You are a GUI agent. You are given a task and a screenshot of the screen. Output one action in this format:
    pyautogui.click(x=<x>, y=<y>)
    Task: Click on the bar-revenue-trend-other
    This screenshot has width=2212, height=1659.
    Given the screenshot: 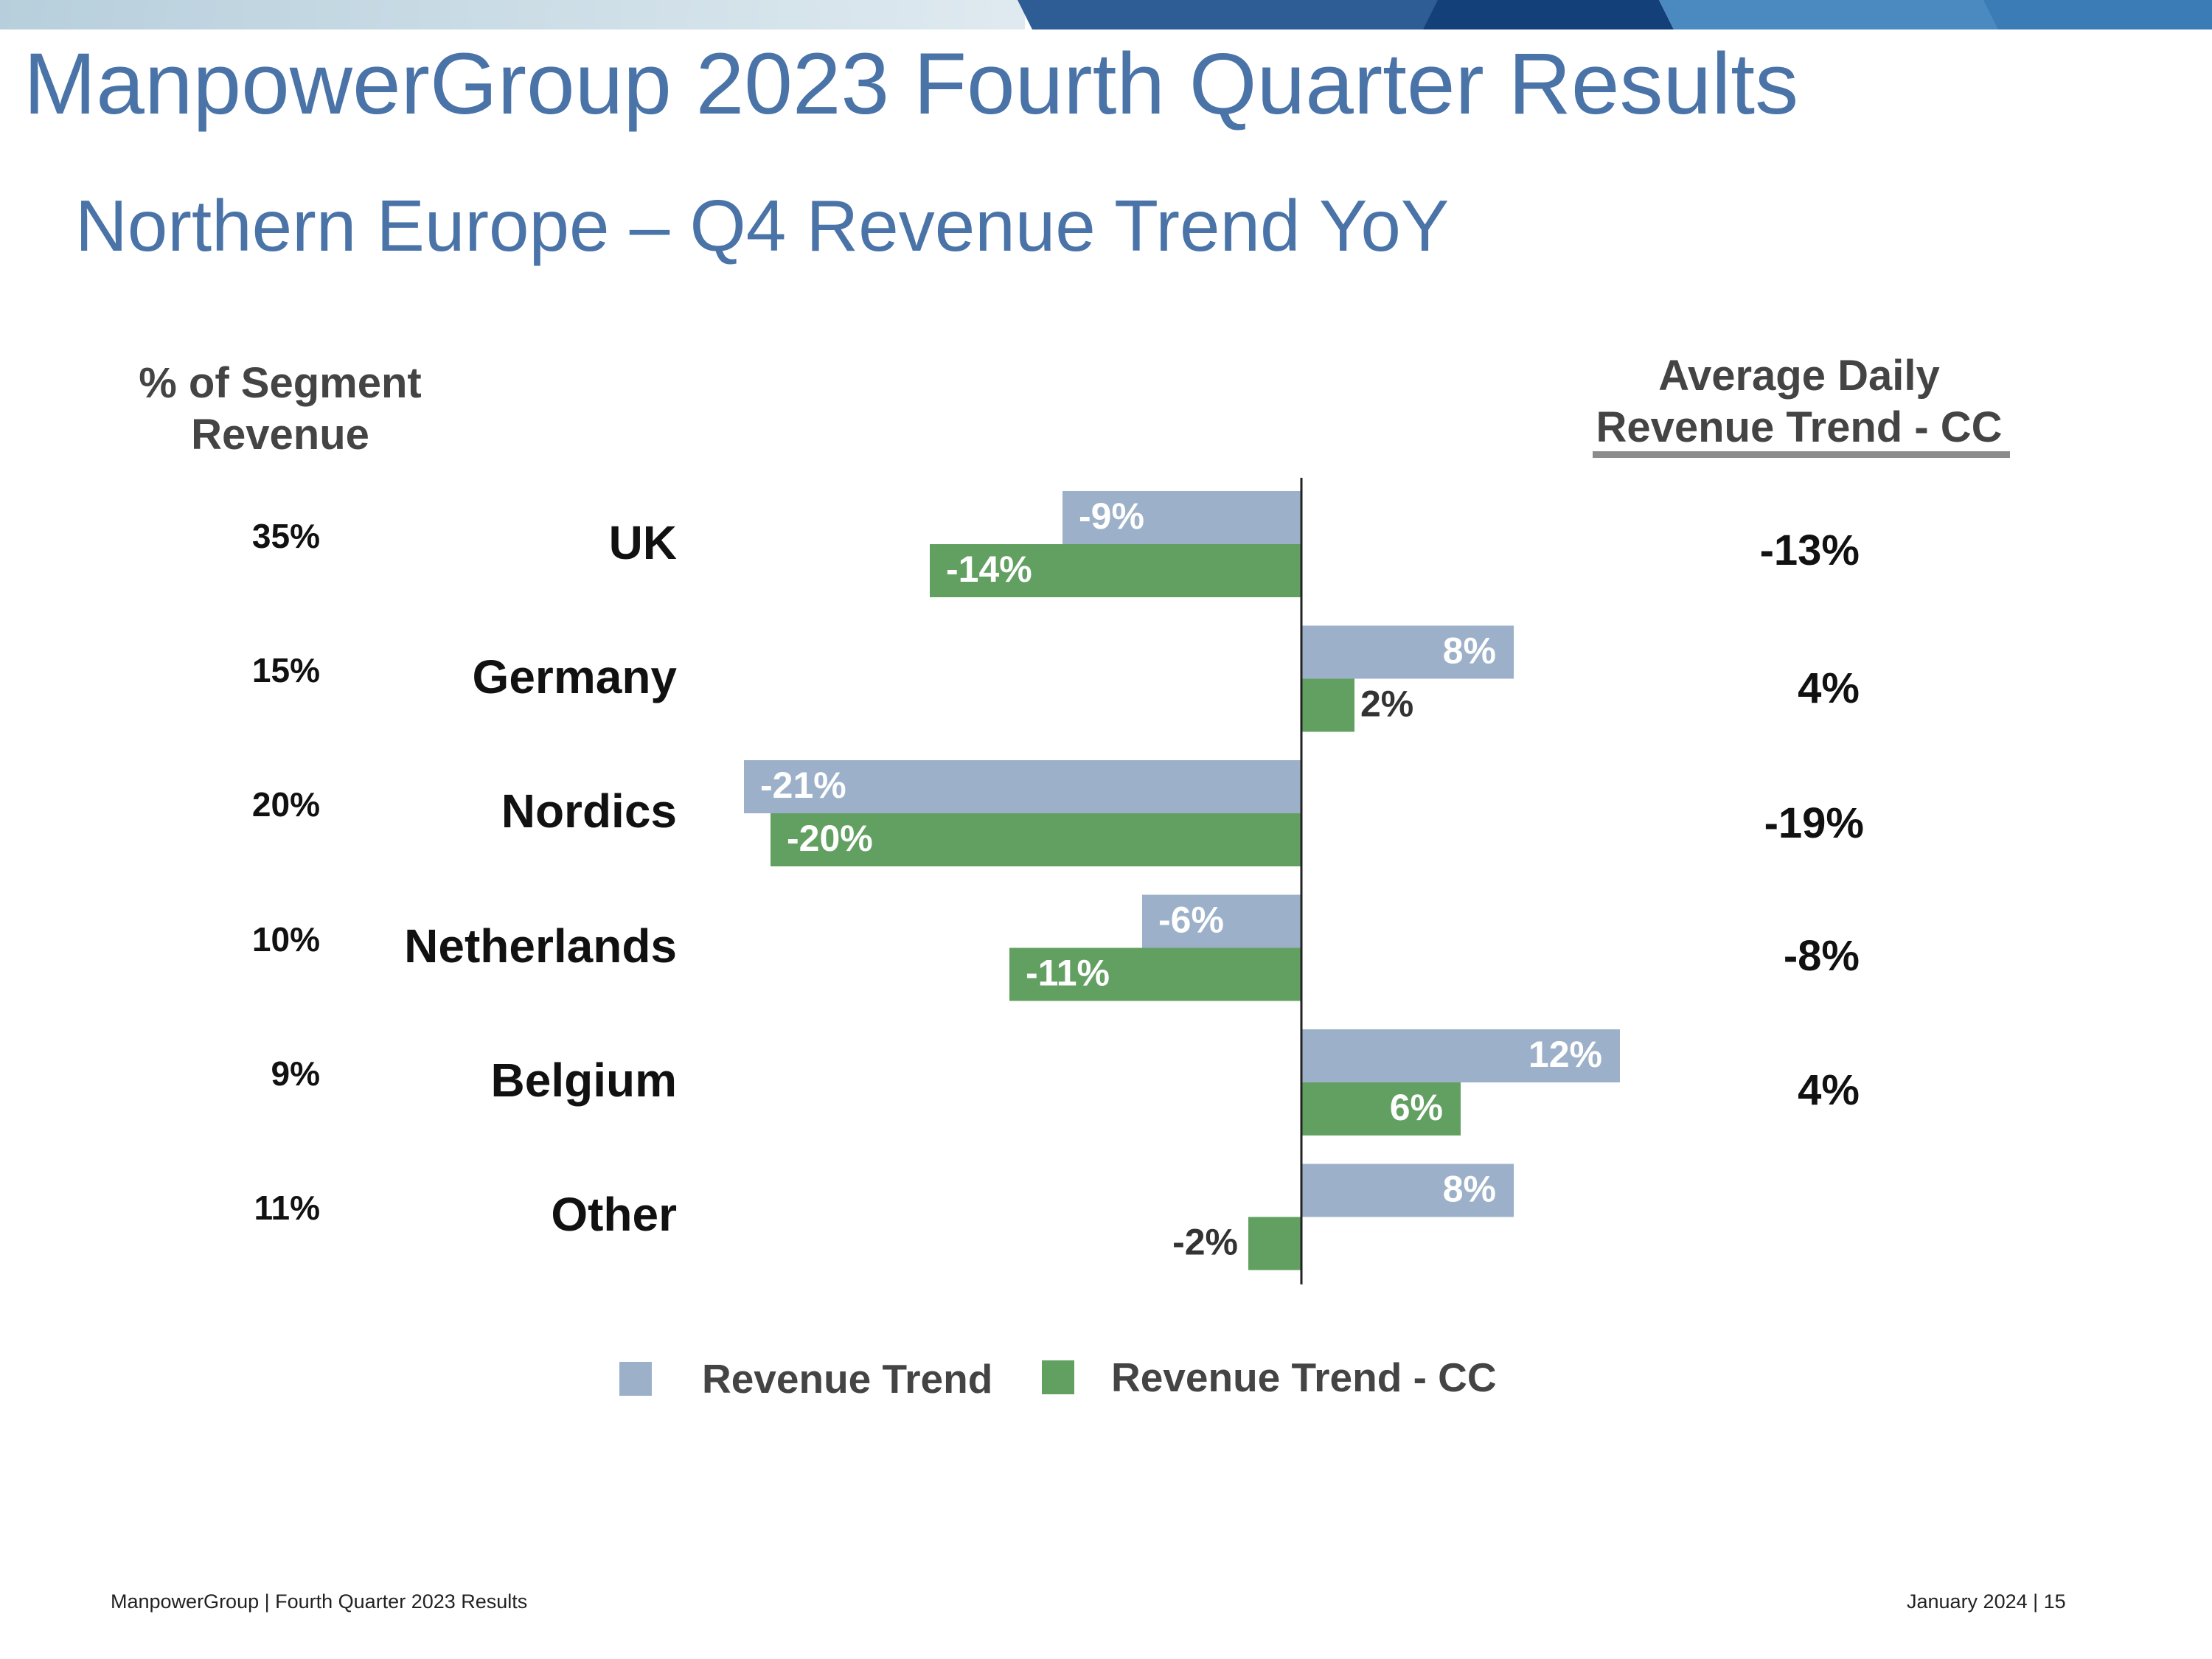 What is the action you would take?
    pyautogui.click(x=1407, y=1190)
    